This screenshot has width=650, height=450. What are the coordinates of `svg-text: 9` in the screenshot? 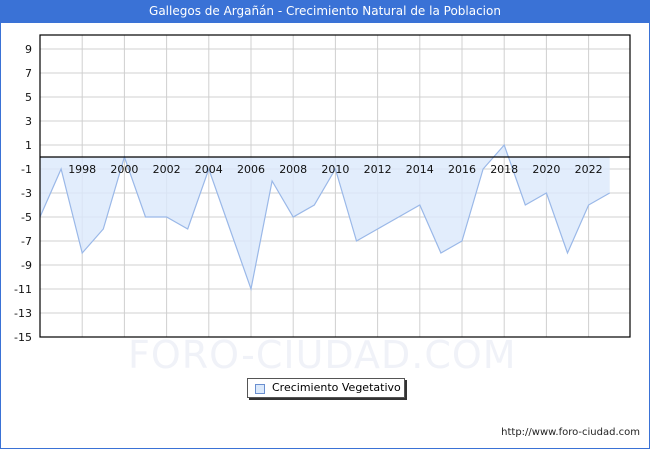 It's located at (28, 49).